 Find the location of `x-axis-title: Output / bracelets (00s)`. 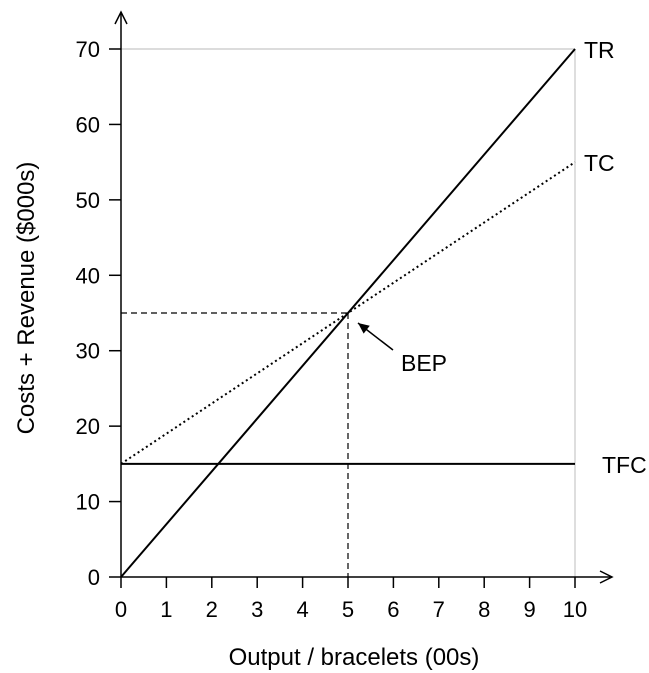

x-axis-title: Output / bracelets (00s) is located at coordinates (354, 657).